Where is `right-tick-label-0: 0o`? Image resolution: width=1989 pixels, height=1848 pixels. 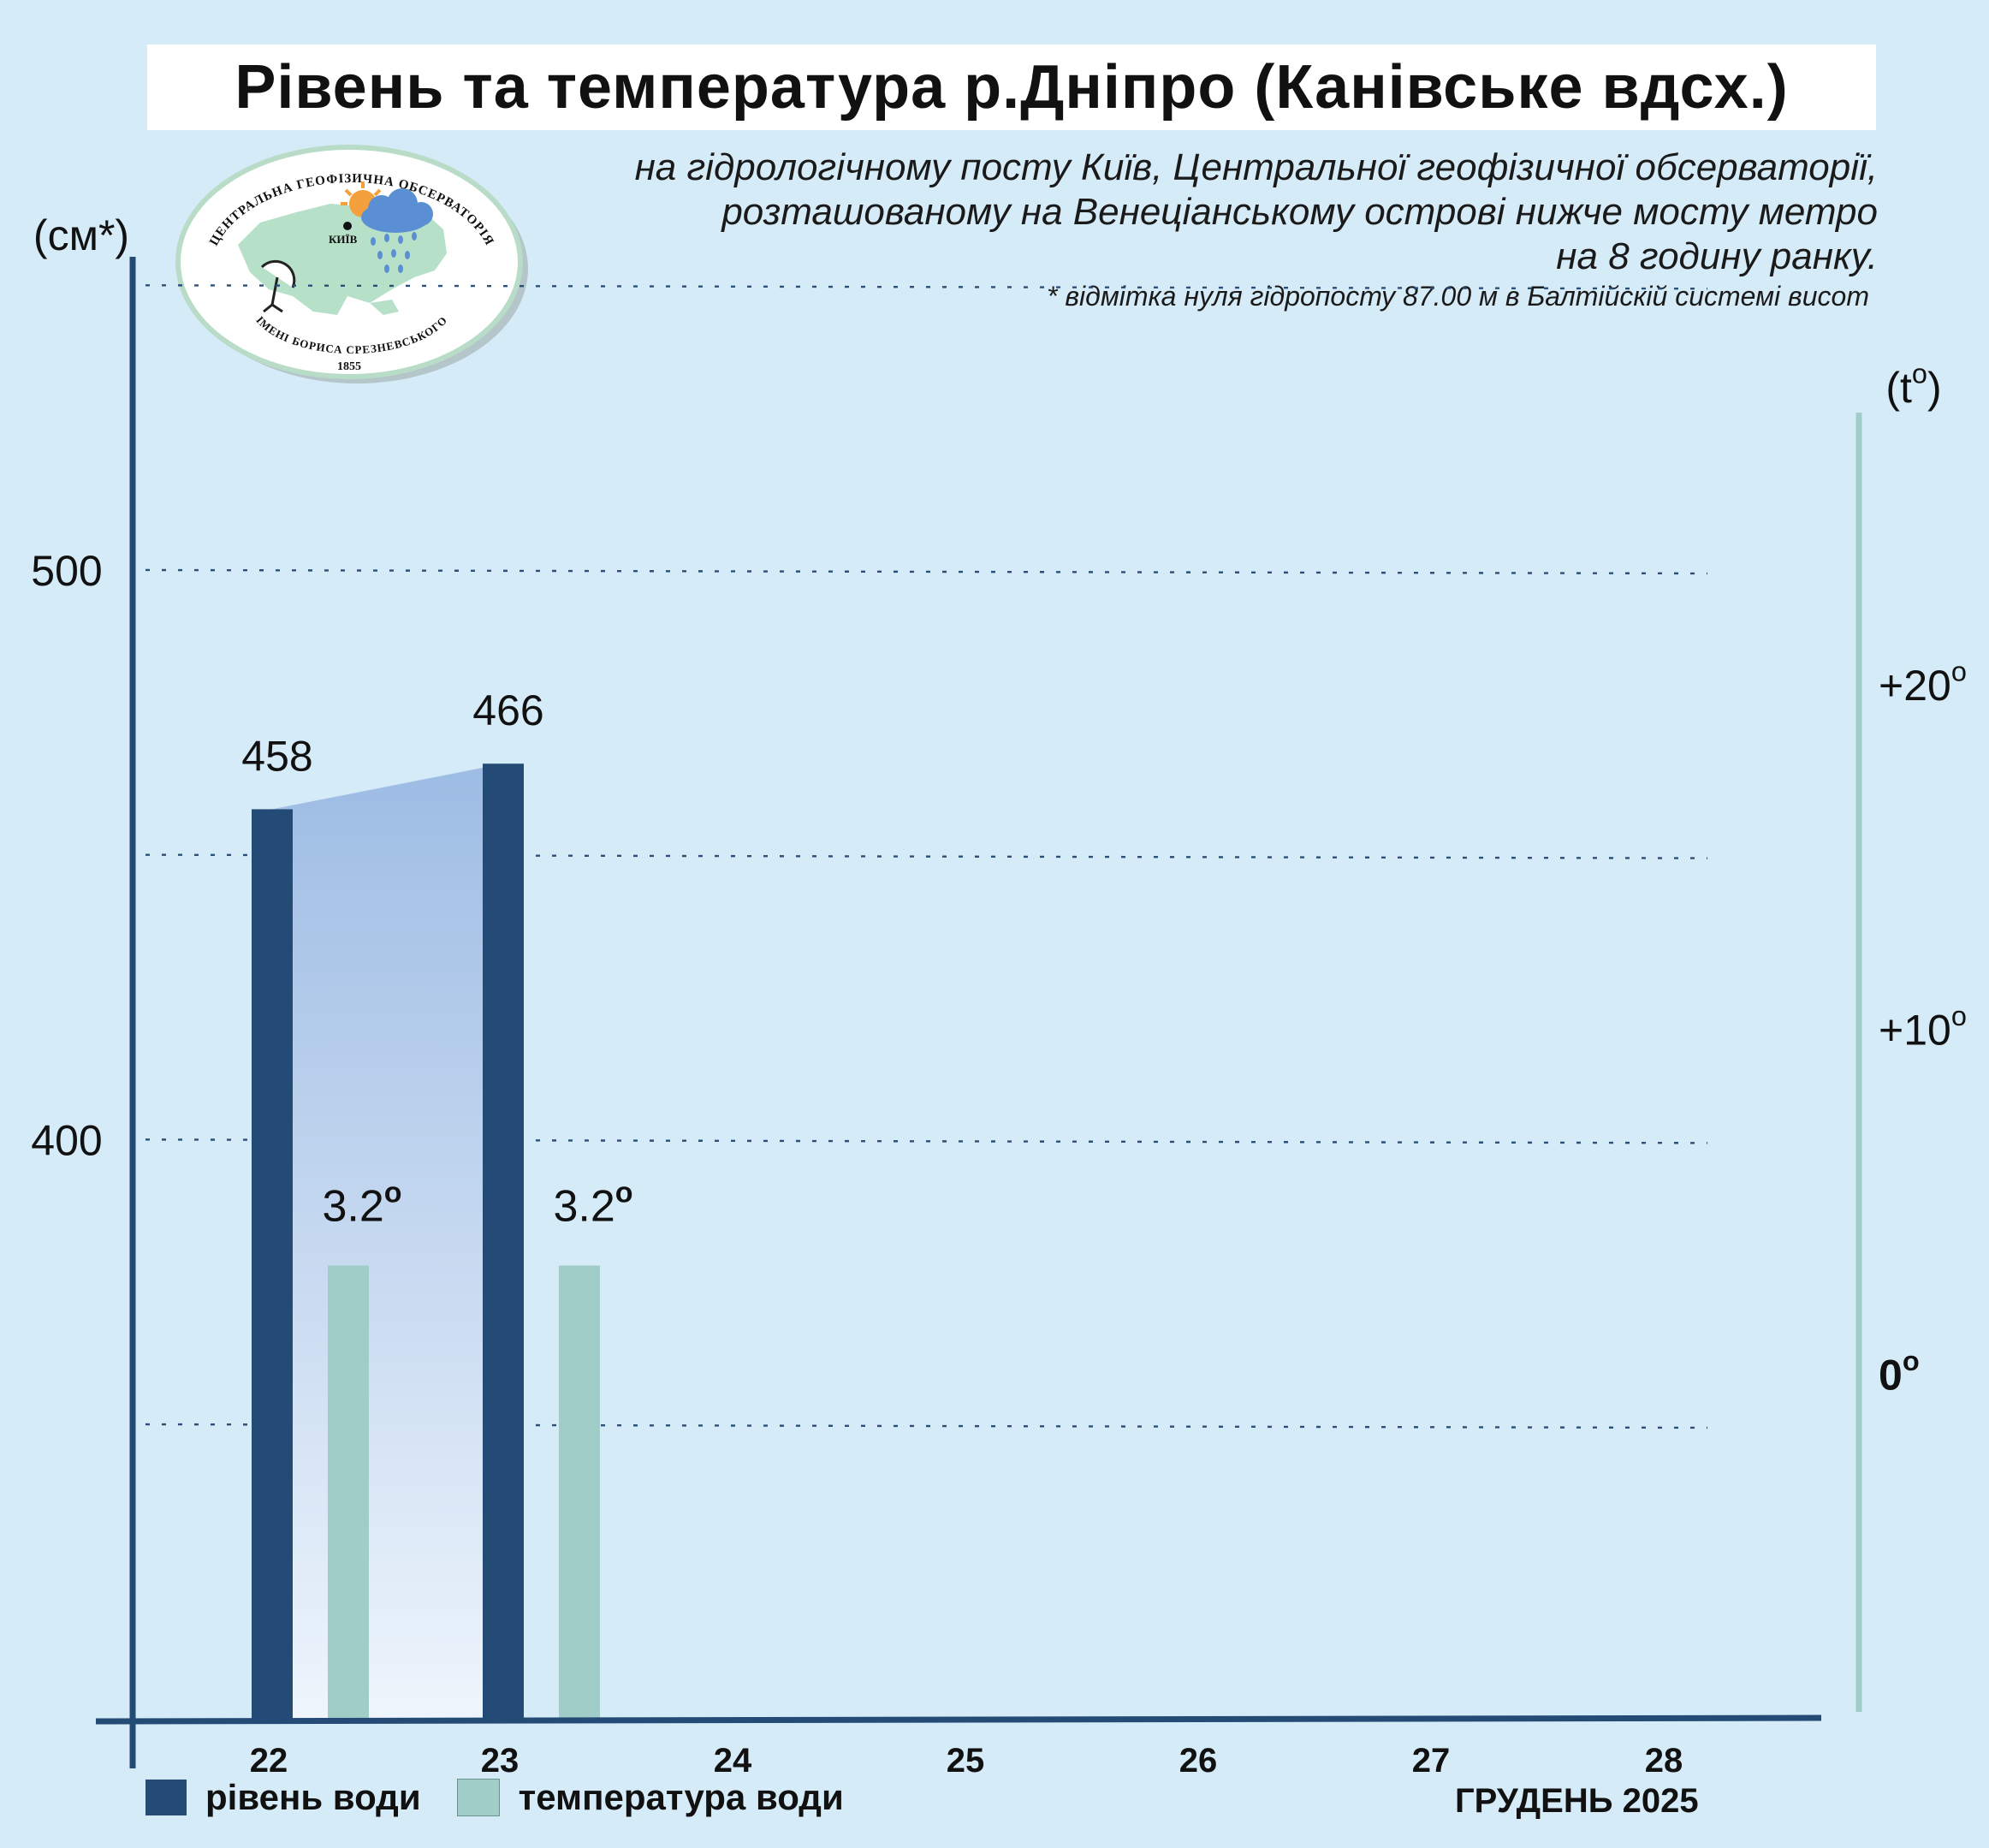 right-tick-label-0: 0o is located at coordinates (1899, 1373).